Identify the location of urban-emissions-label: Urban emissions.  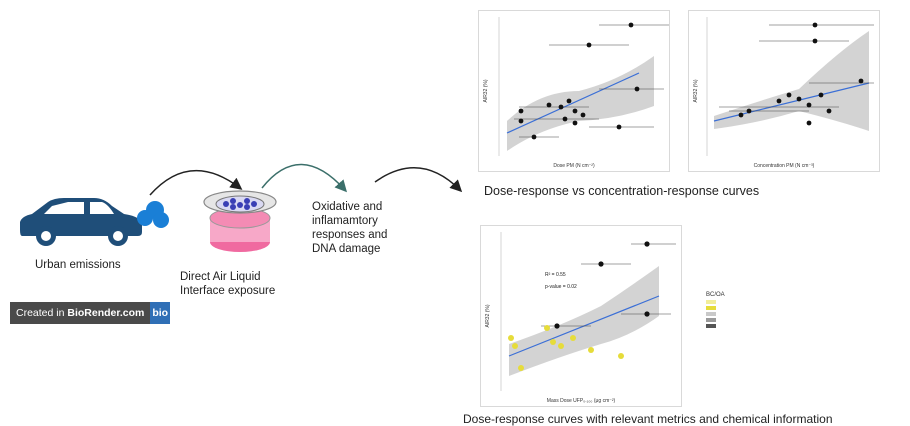
(78, 265).